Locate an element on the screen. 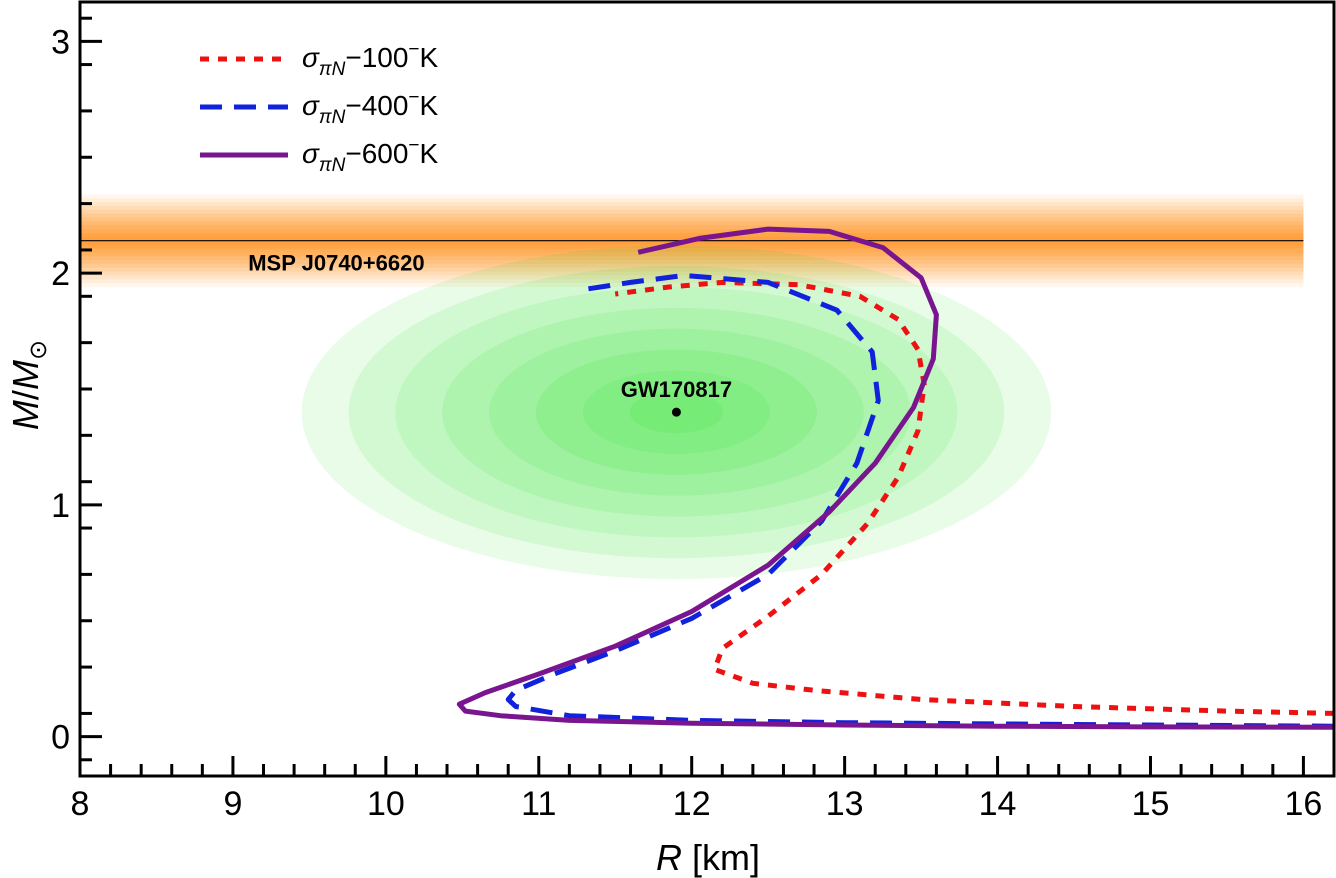  legend-entry-2: σπN−400−K is located at coordinates (319, 107).